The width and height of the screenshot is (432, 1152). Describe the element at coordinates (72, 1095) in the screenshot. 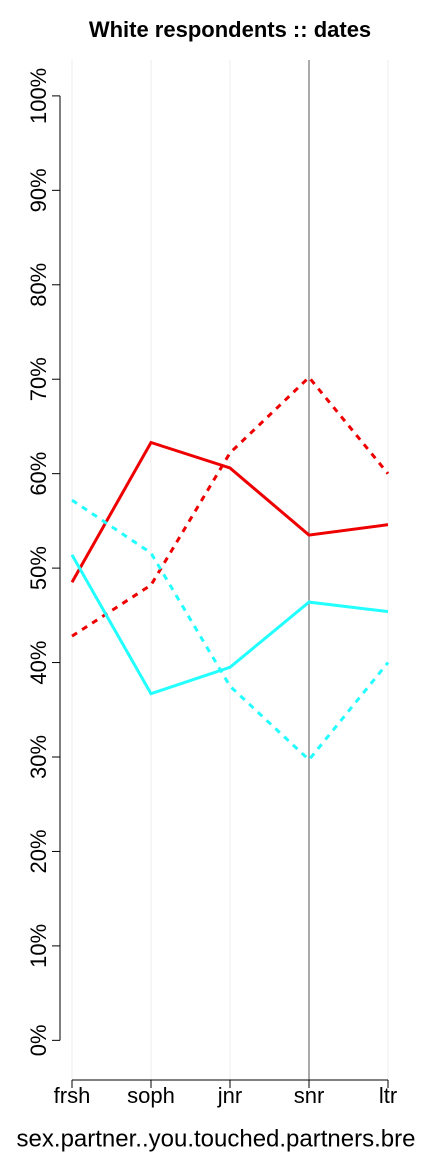

I see `x-tick-label: frsh` at that location.